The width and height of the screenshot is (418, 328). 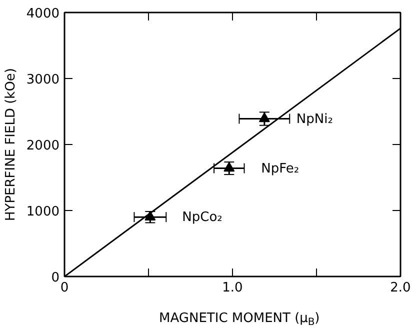 What do you see at coordinates (43, 146) in the screenshot?
I see `y-tick-label: 2000` at bounding box center [43, 146].